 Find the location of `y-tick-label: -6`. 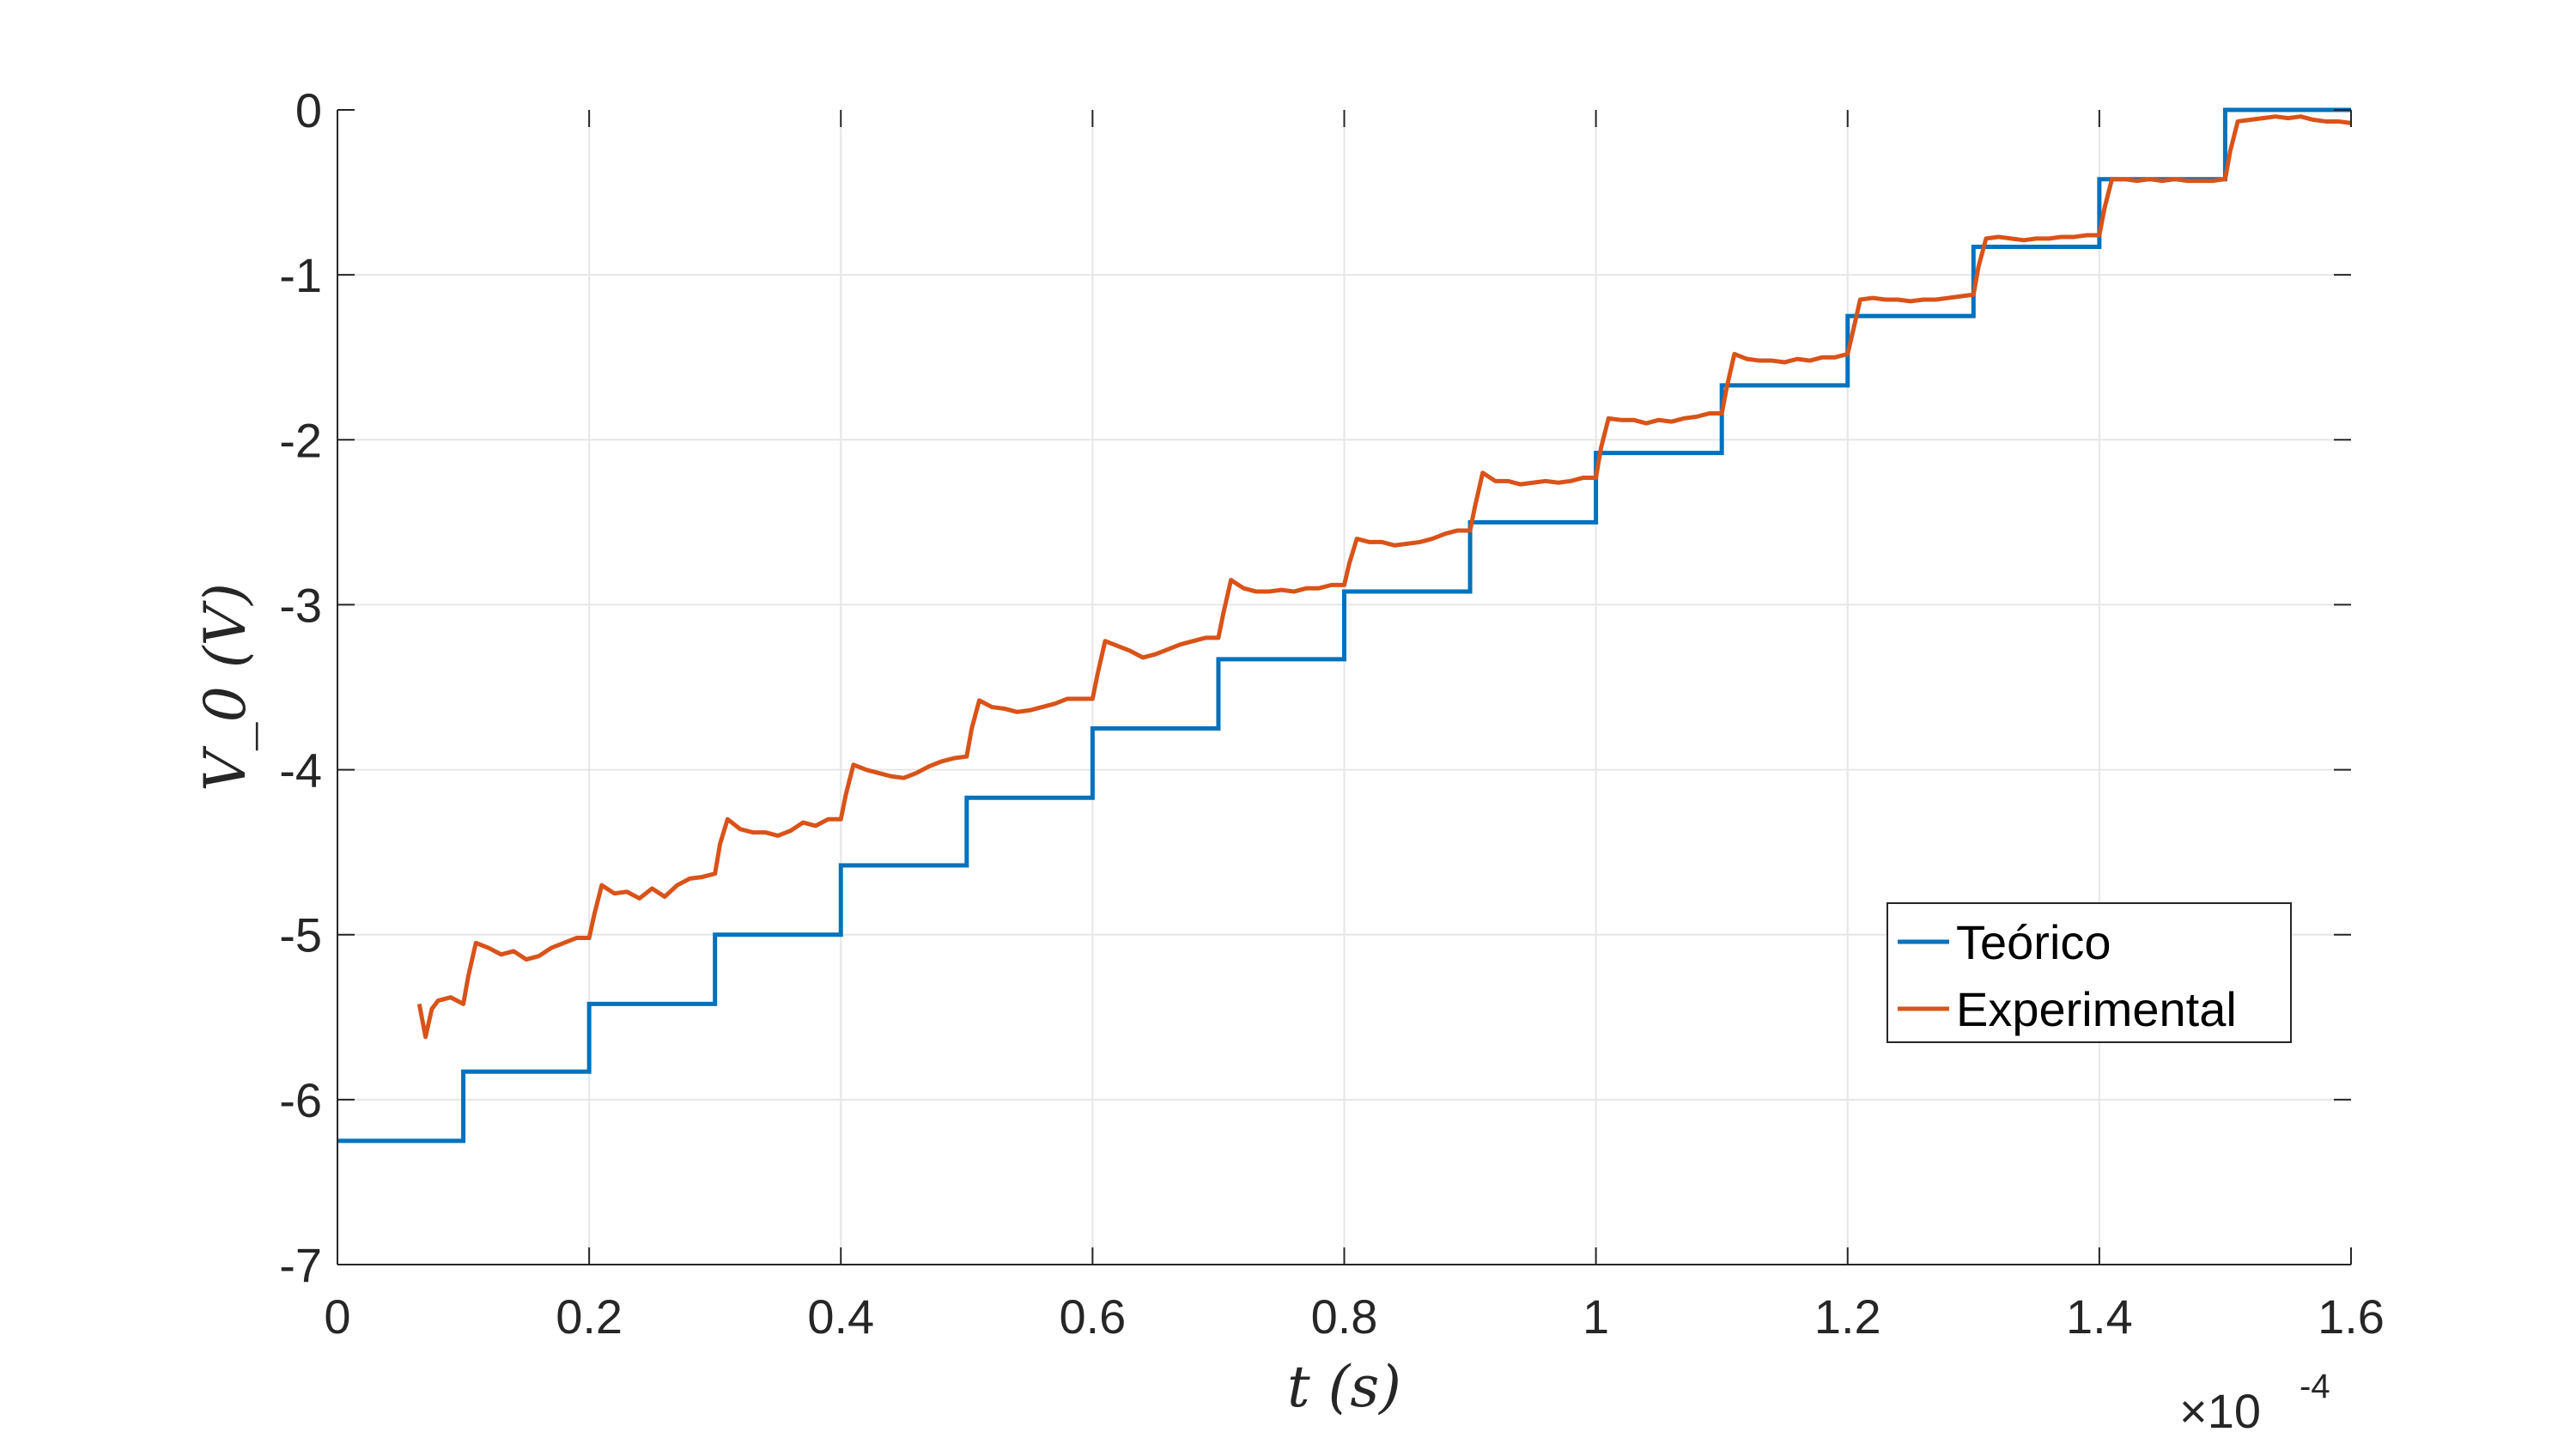

y-tick-label: -6 is located at coordinates (301, 1100).